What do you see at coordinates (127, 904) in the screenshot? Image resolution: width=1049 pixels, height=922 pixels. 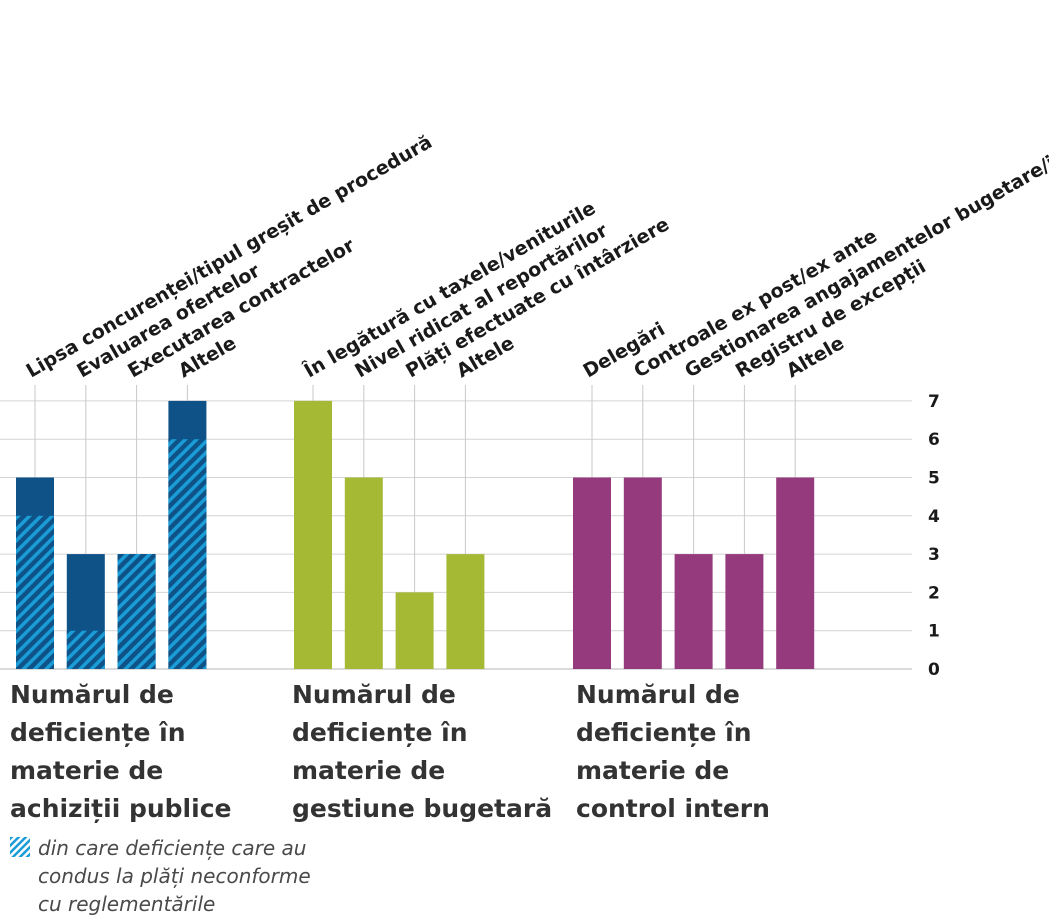 I see `legend-text-line: cu reglementările` at bounding box center [127, 904].